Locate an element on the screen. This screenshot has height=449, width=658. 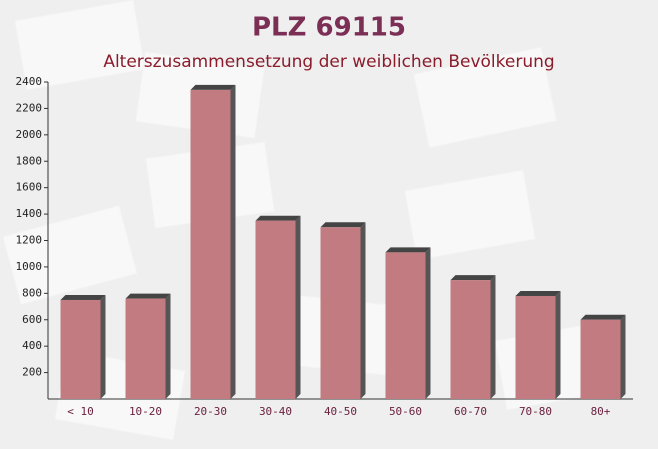
y-tick-label: 1400 is located at coordinates (29, 213).